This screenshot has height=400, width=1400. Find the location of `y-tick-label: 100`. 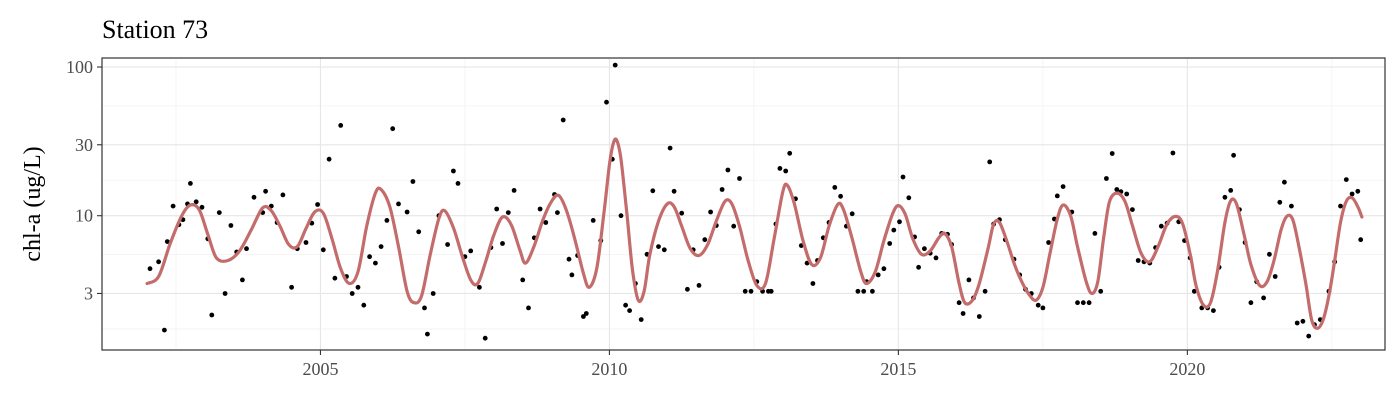

y-tick-label: 100 is located at coordinates (79, 67).